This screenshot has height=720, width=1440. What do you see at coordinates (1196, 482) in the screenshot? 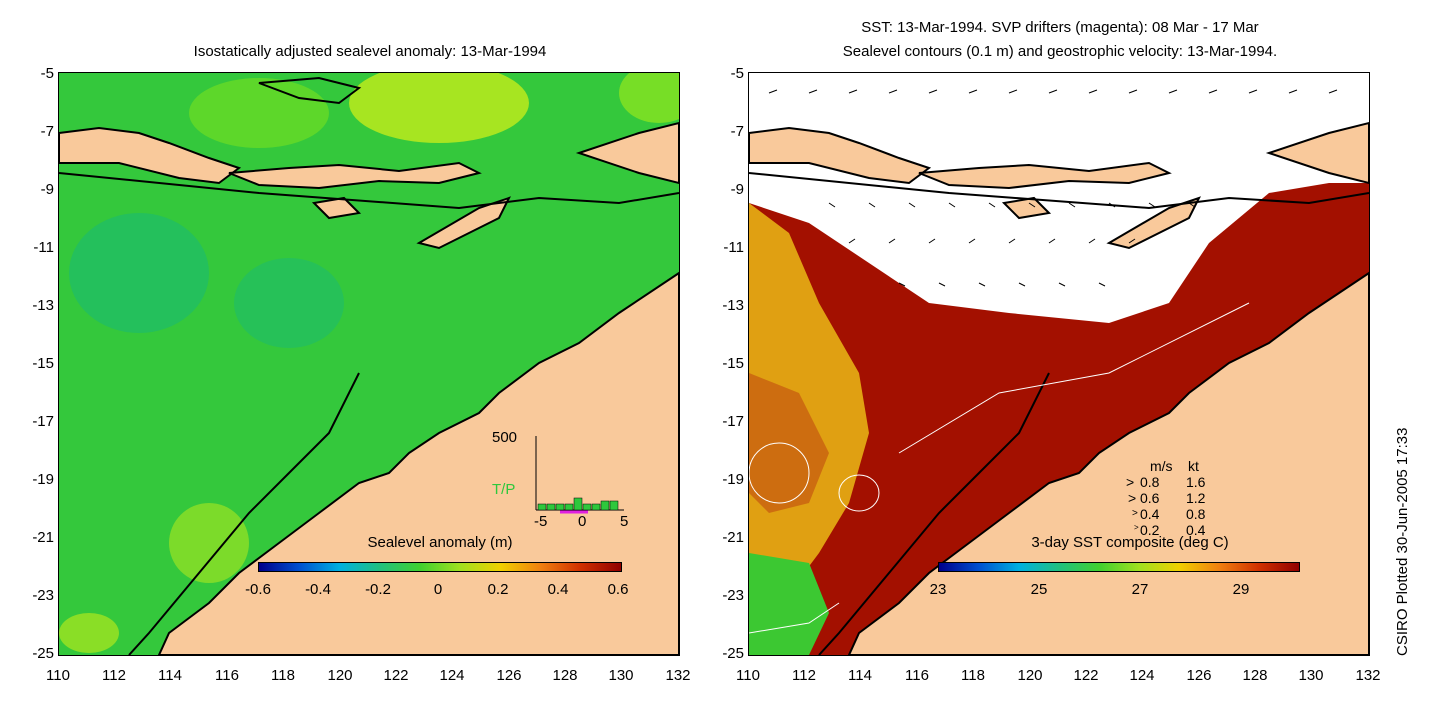
I see `legend-kt-value: 1.6` at bounding box center [1196, 482].